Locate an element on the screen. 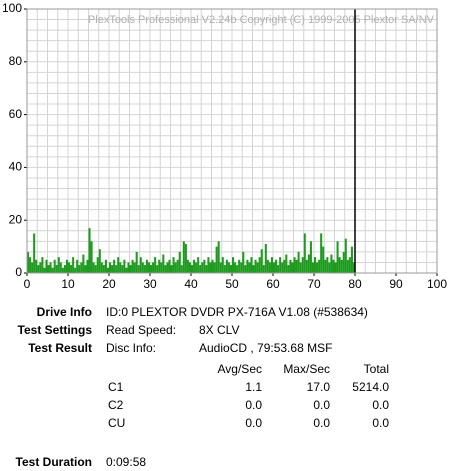 The image size is (451, 471). x-tick-label: 60 is located at coordinates (273, 284).